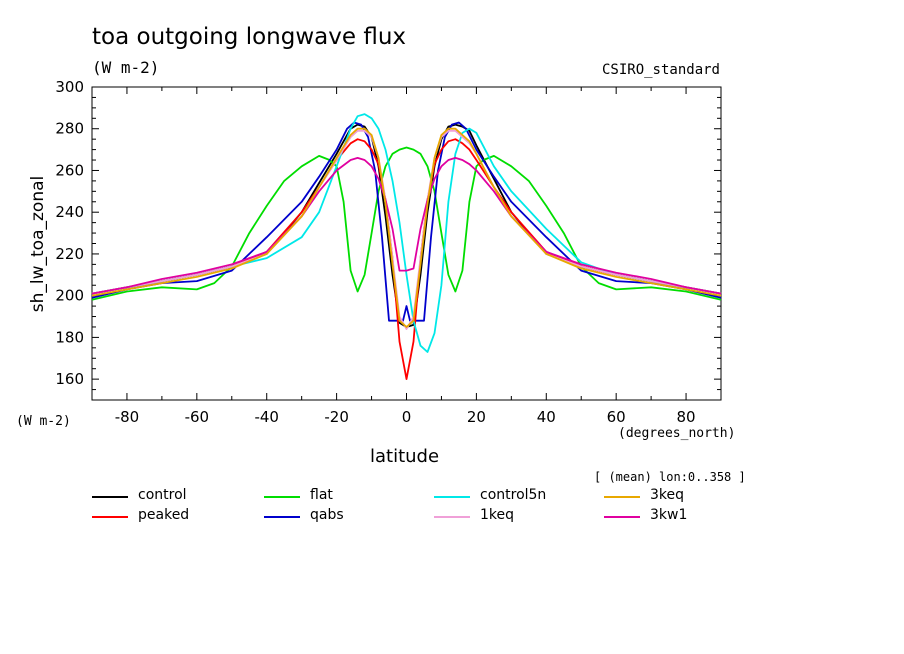 This screenshot has width=904, height=654. Describe the element at coordinates (513, 495) in the screenshot. I see `legend-label: control5n` at that location.